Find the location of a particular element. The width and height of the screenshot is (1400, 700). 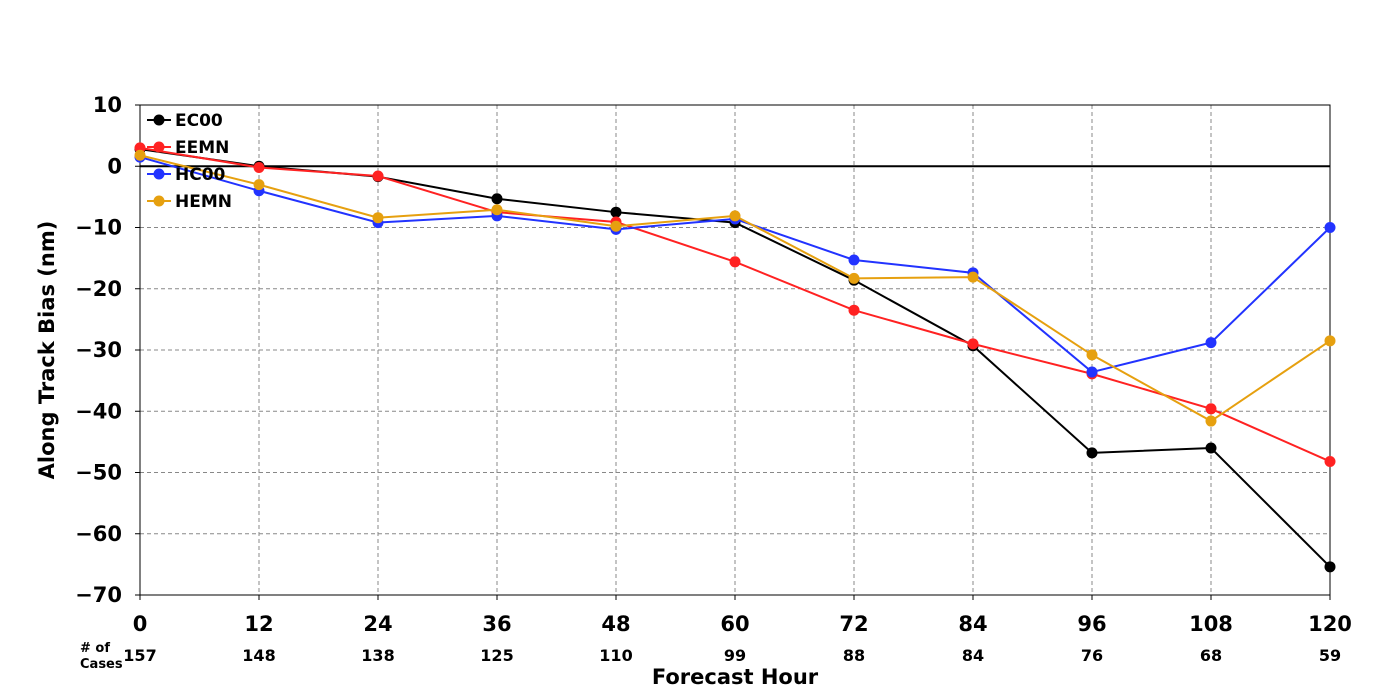

x-axis-title: Forecast Hour is located at coordinates (735, 677).